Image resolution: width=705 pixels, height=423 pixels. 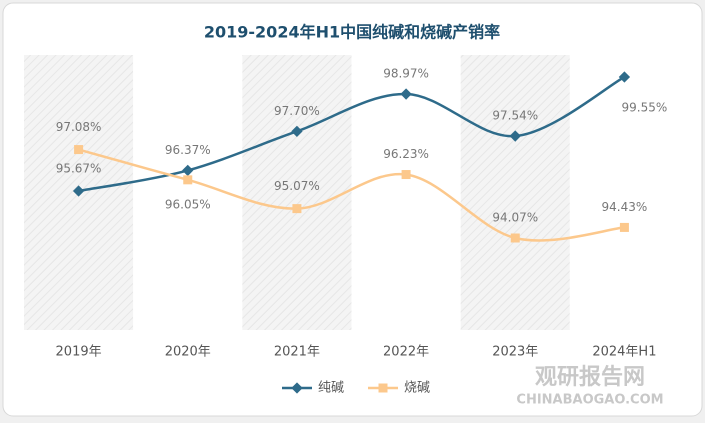 I want to click on data-label: 96.23%, so click(x=406, y=154).